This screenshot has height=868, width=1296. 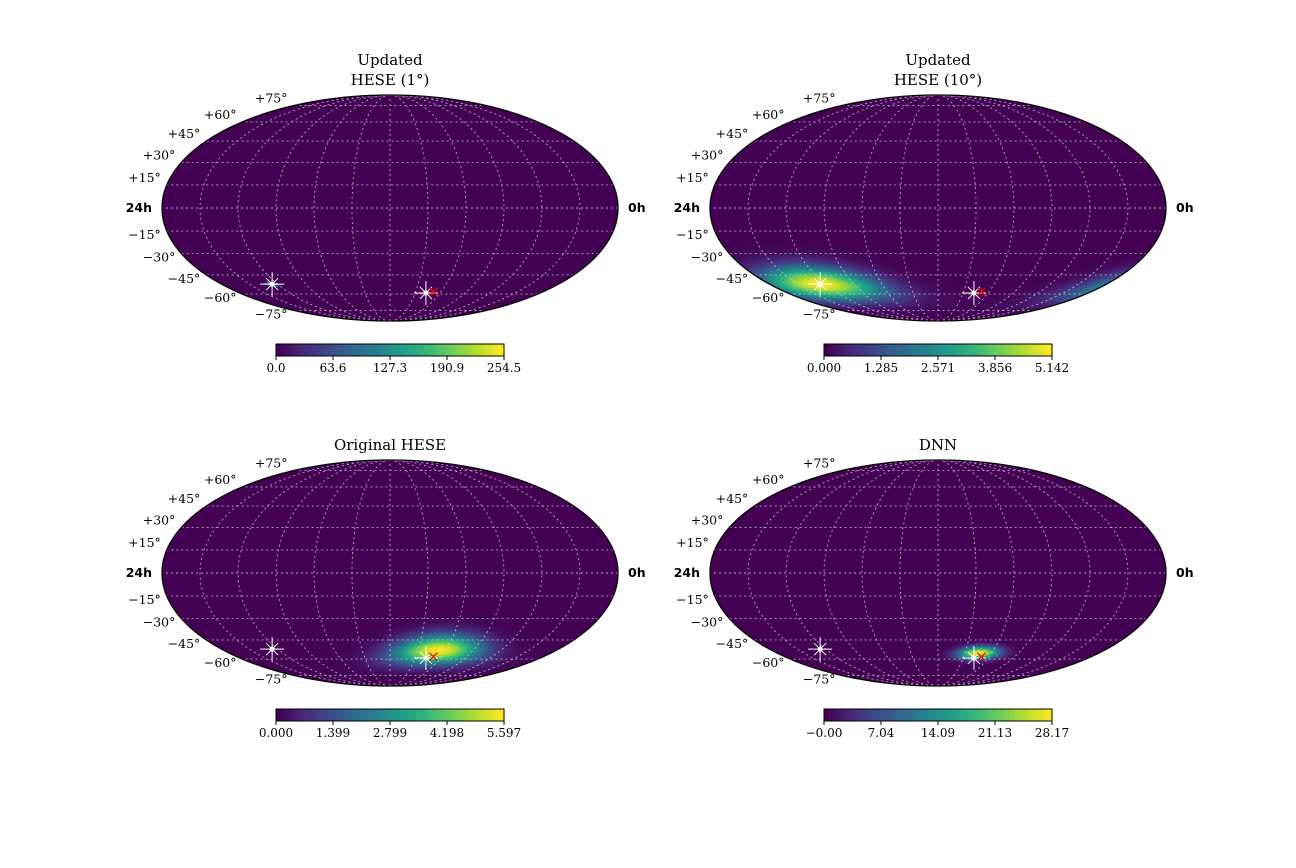 I want to click on colorbar-tick-label: −0.00, so click(x=824, y=733).